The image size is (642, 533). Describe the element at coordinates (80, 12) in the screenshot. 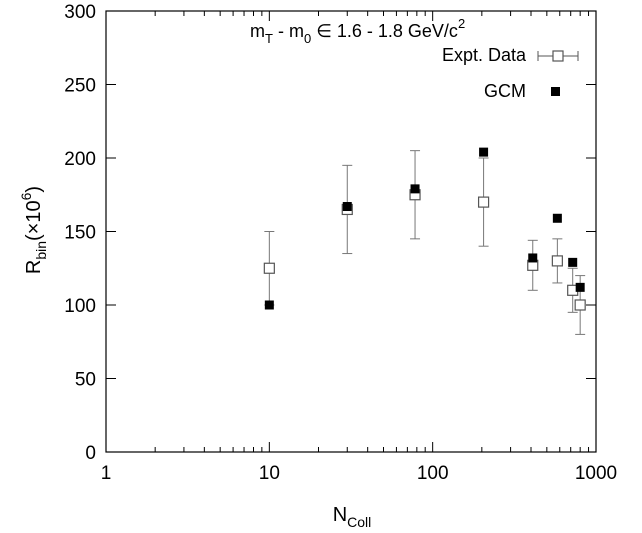

I see `y-tick-label: 300` at that location.